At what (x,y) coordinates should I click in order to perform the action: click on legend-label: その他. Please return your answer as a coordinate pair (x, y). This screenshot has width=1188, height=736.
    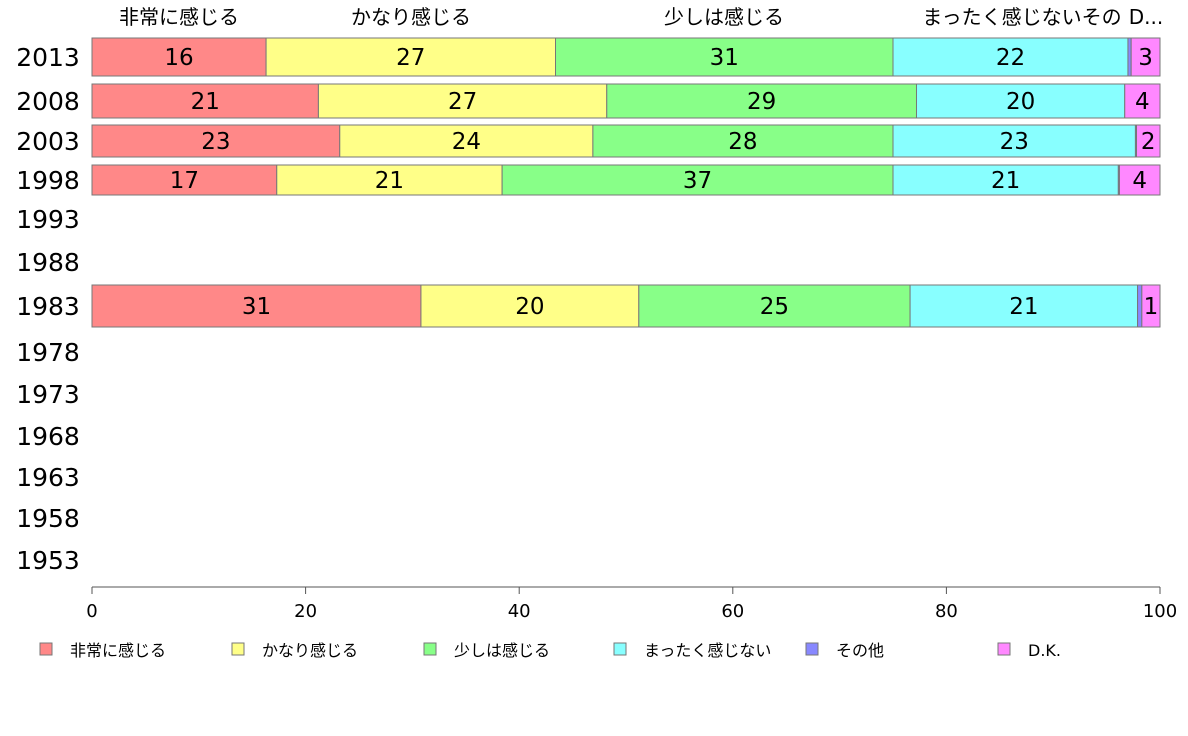
    Looking at the image, I should click on (860, 650).